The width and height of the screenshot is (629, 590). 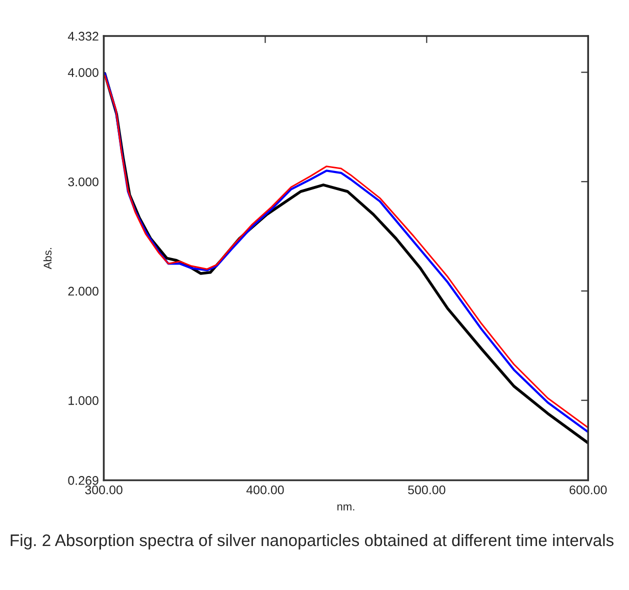 What do you see at coordinates (345, 507) in the screenshot?
I see `x-axis-title: nm.` at bounding box center [345, 507].